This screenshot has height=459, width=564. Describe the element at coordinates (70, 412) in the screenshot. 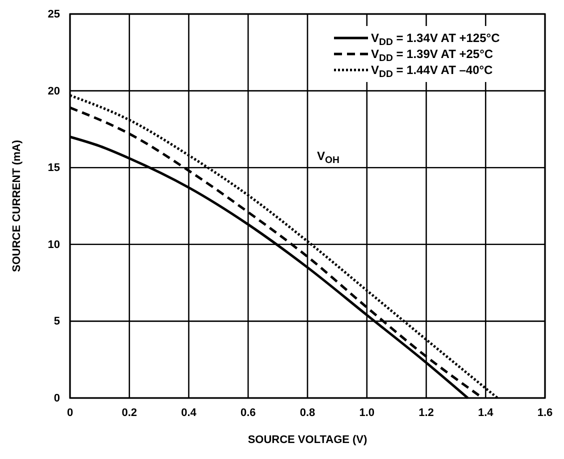

I see `x-tick-label: 0` at that location.